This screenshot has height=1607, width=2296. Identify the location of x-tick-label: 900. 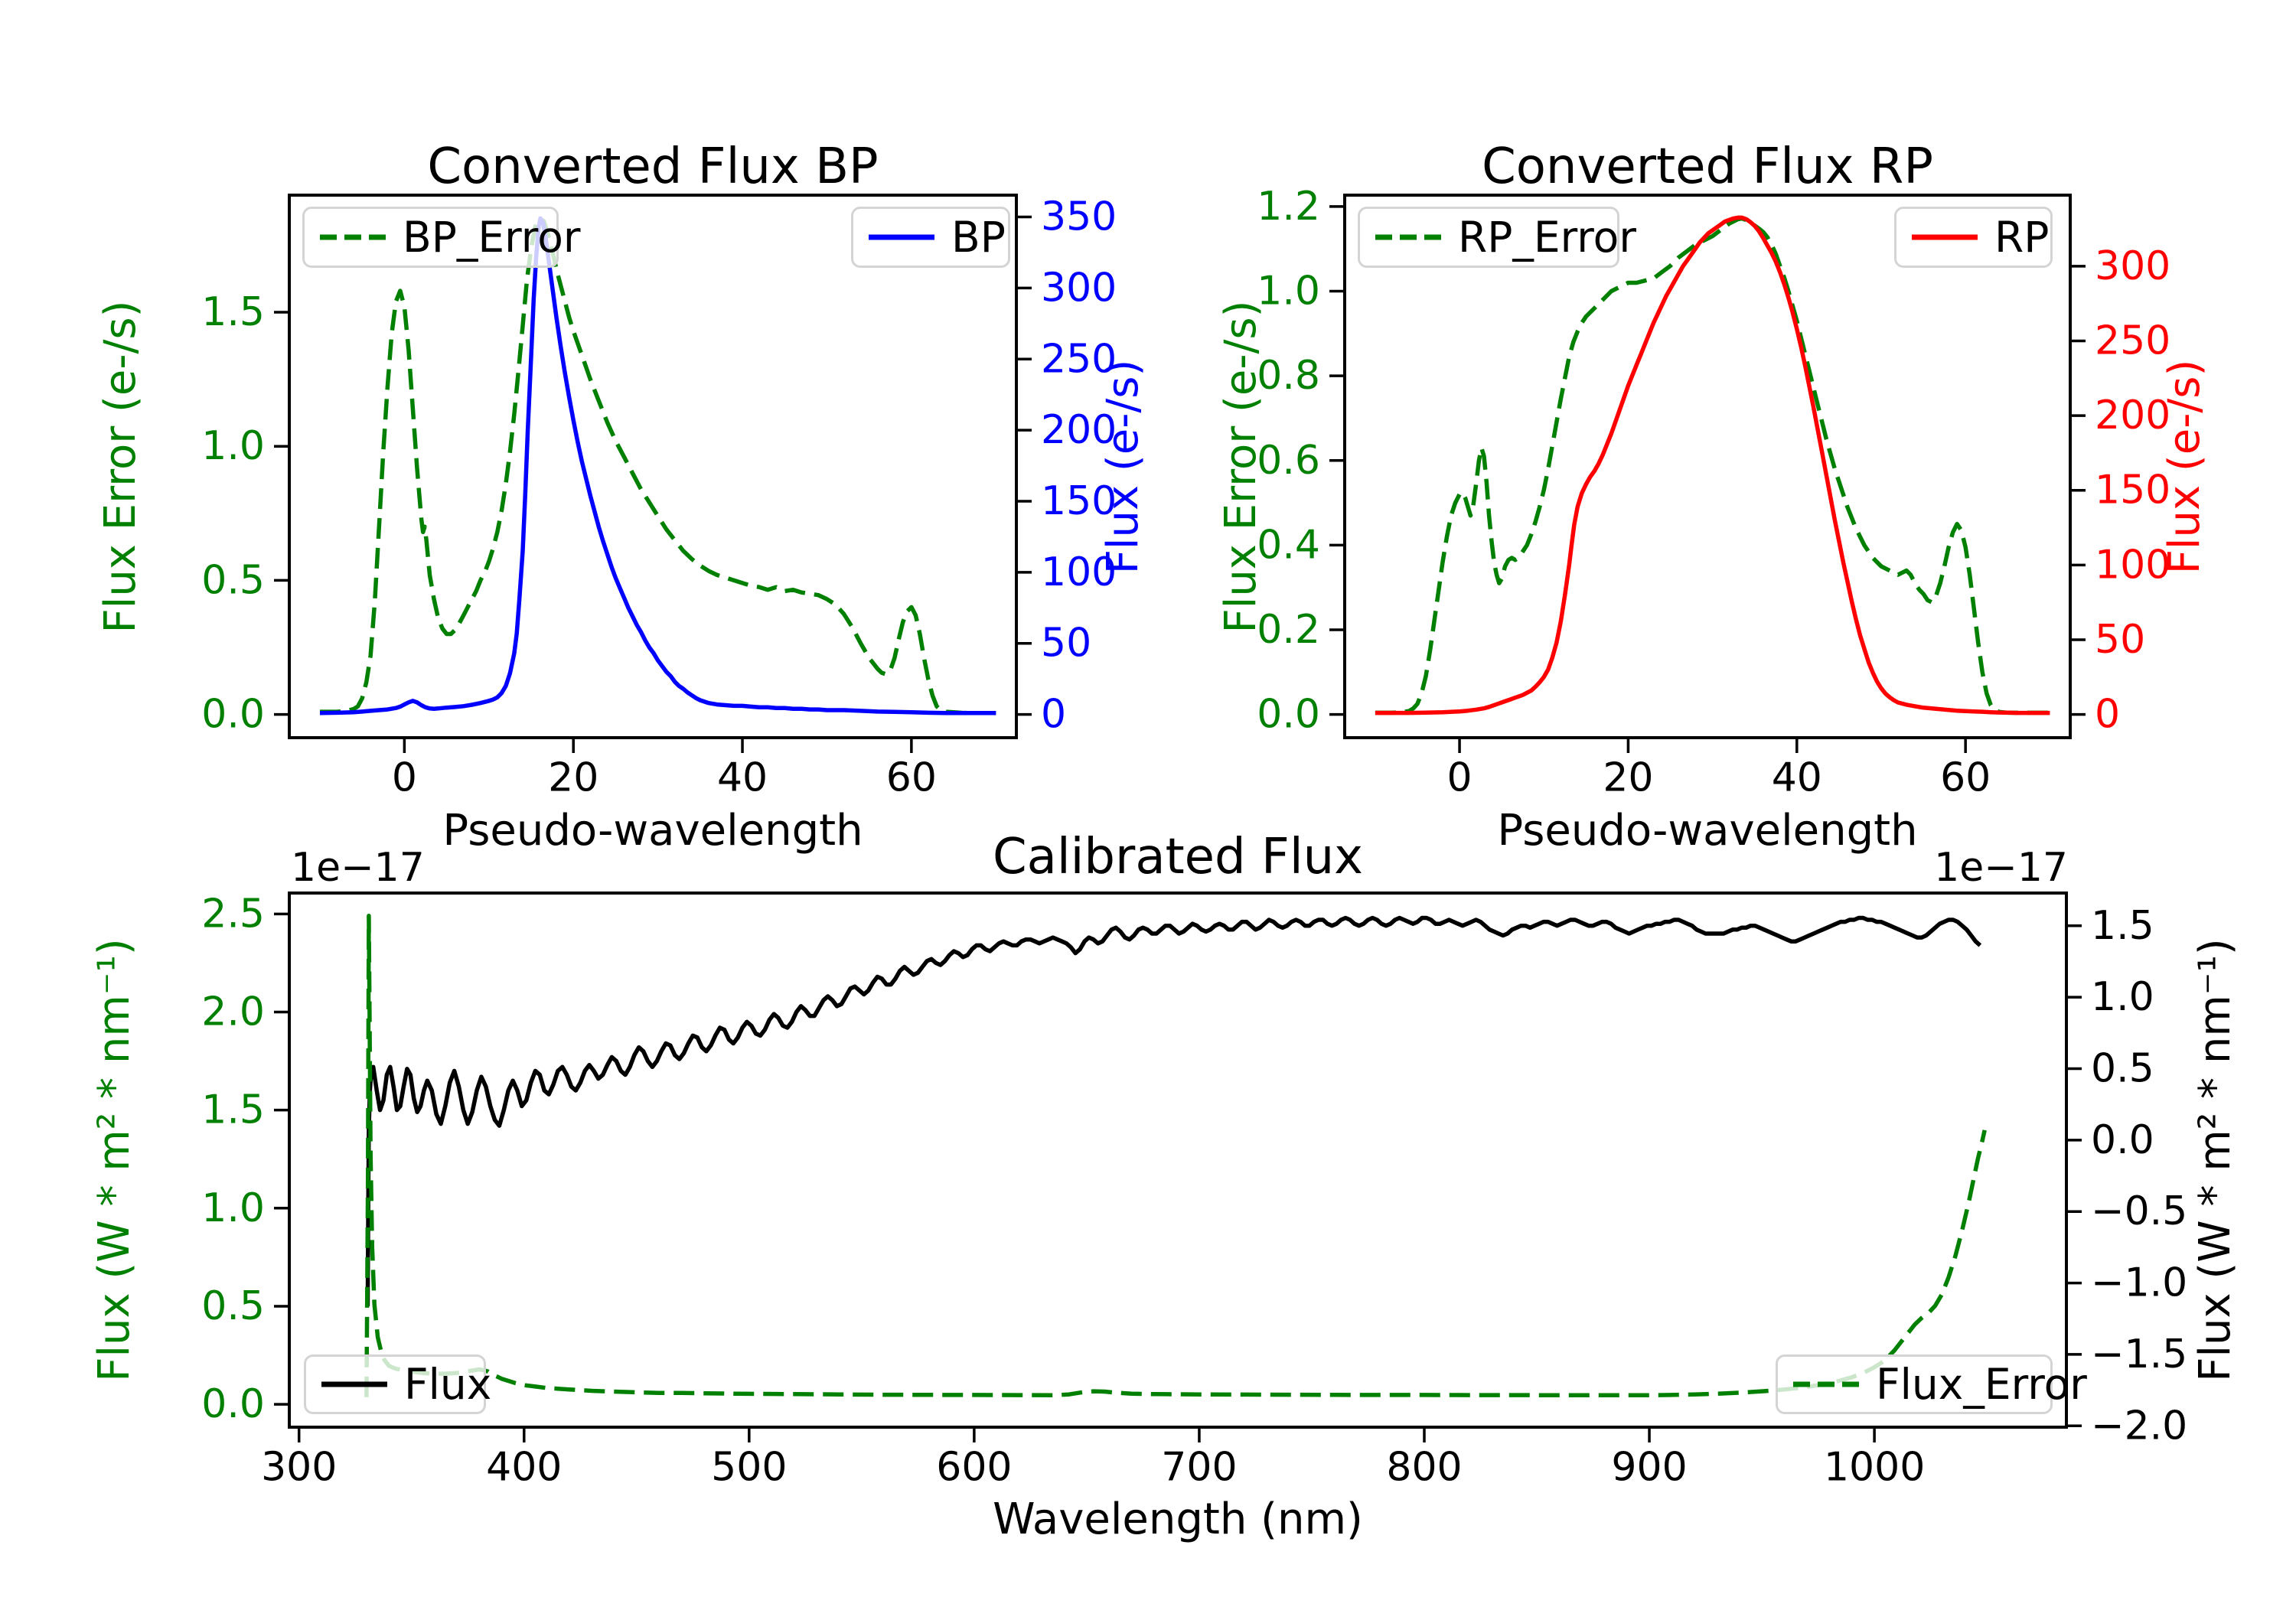
(1649, 1468).